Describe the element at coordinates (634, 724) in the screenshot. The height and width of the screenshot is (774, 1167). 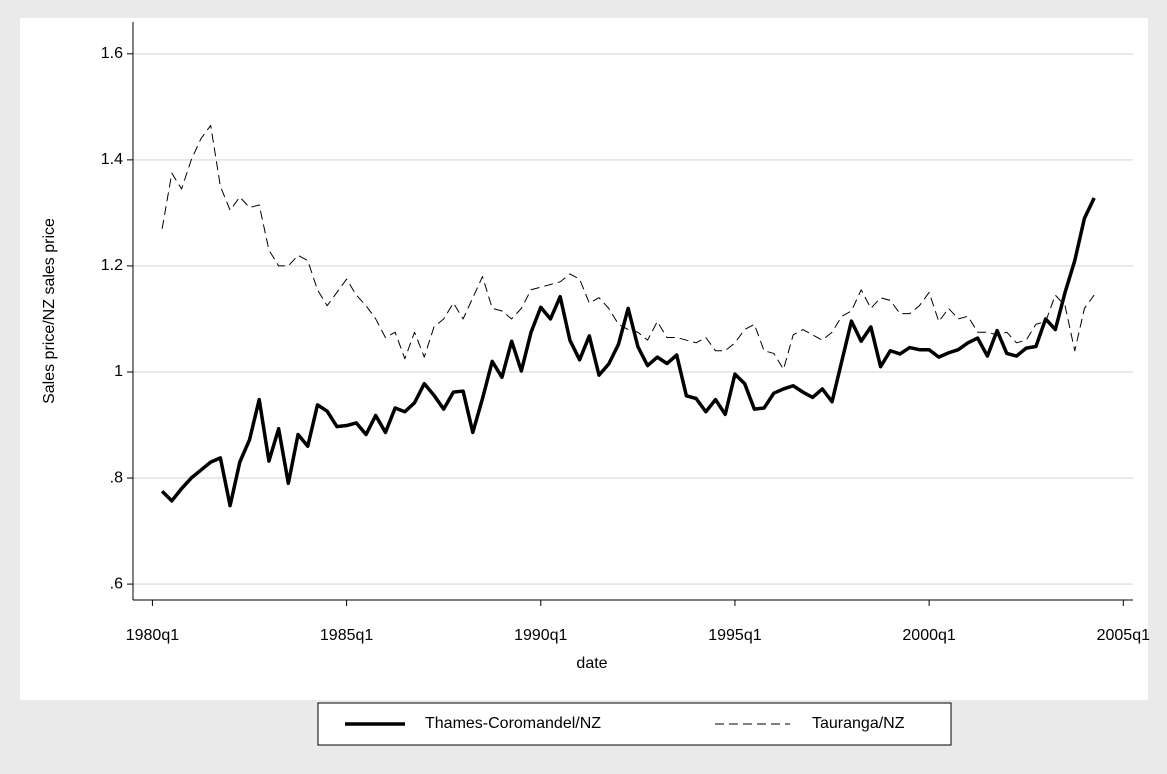
I see `legend-box` at that location.